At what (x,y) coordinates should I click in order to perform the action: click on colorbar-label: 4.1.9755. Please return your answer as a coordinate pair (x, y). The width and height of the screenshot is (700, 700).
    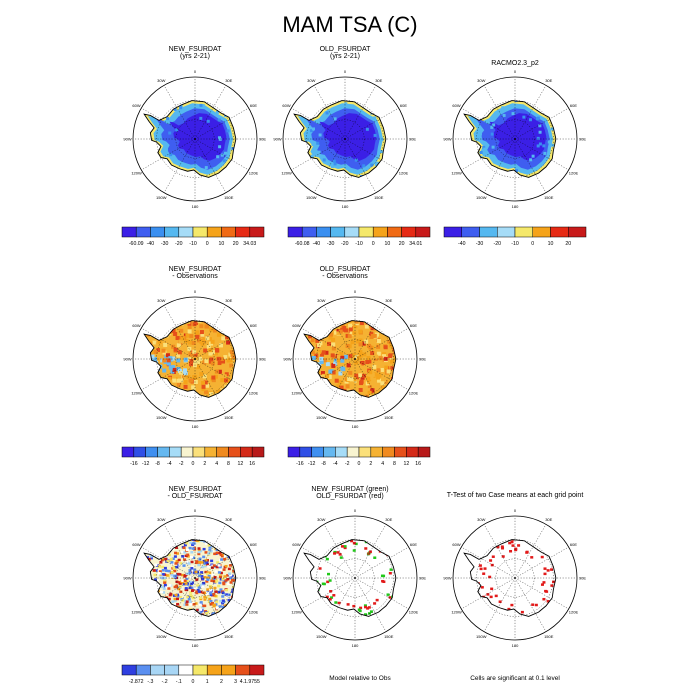
    Looking at the image, I should click on (250, 682).